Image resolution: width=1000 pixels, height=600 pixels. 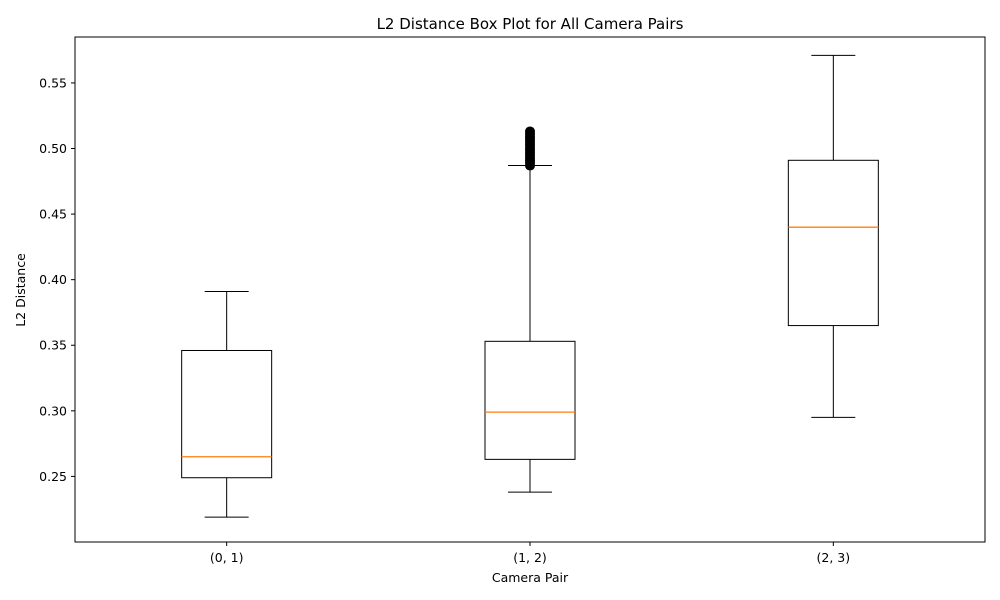 What do you see at coordinates (53, 214) in the screenshot?
I see `y-tick-label: 0.45` at bounding box center [53, 214].